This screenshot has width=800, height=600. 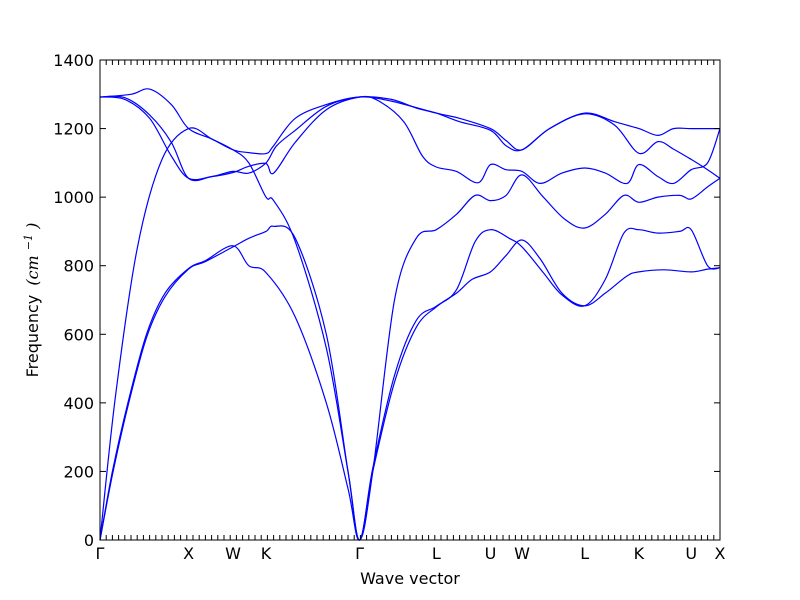 What do you see at coordinates (32, 270) in the screenshot?
I see `y-axis-unit-open: (cm` at bounding box center [32, 270].